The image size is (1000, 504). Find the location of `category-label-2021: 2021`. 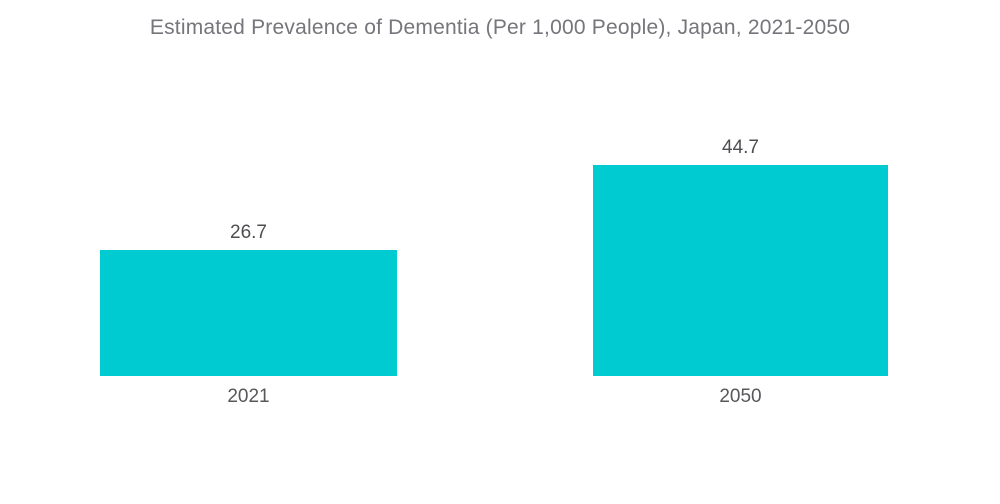

category-label-2021: 2021 is located at coordinates (248, 396).